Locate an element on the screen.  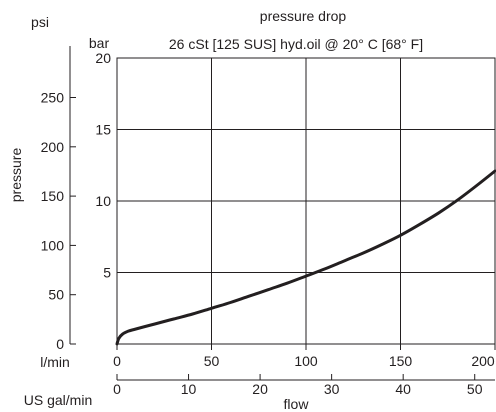
y-tick-label: 15 is located at coordinates (103, 130).